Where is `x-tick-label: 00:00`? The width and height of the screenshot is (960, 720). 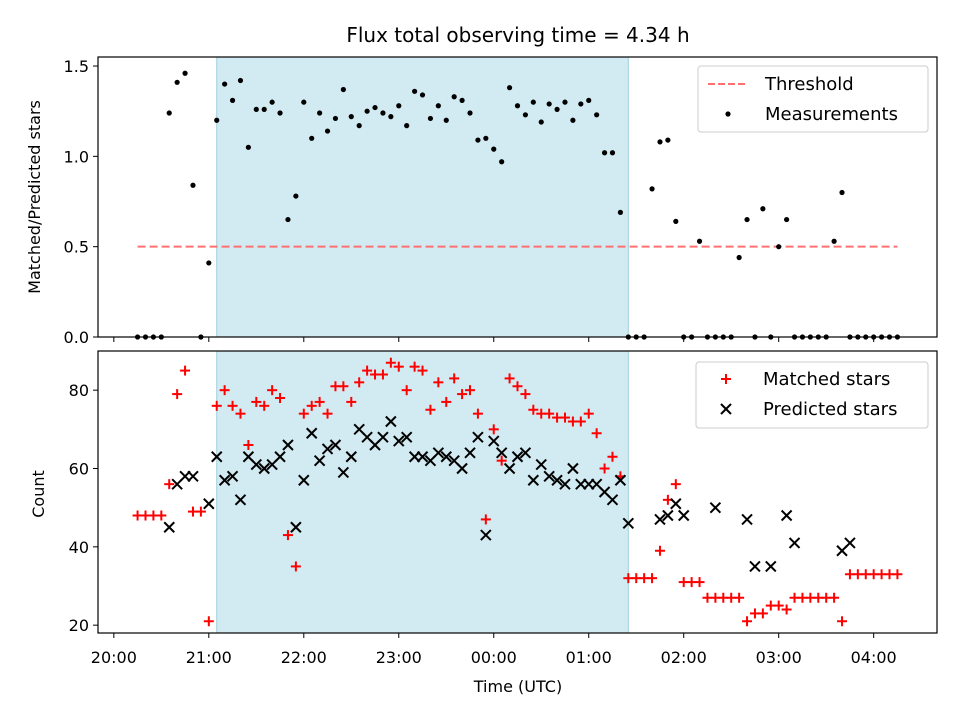
x-tick-label: 00:00 is located at coordinates (494, 657).